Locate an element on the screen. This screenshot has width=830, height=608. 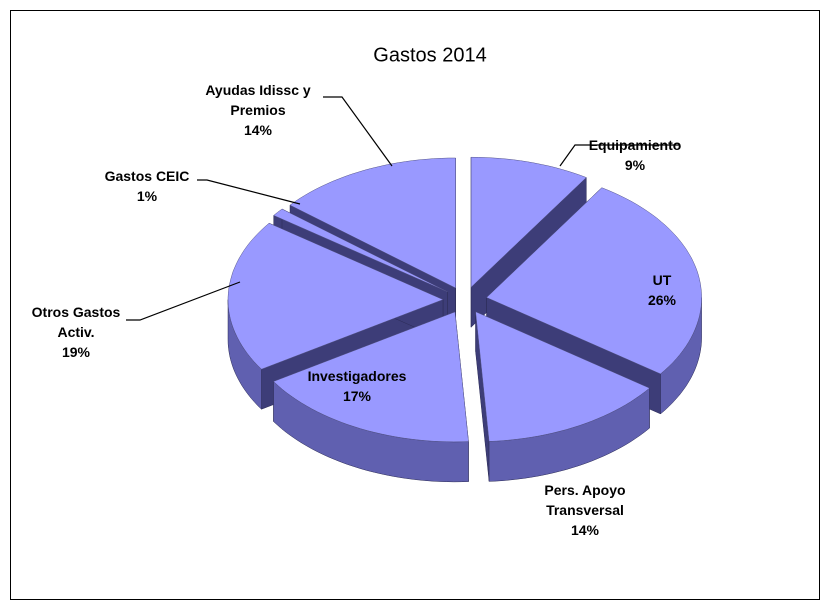
category-name: Ayudas Idissc y Premios is located at coordinates (258, 100).